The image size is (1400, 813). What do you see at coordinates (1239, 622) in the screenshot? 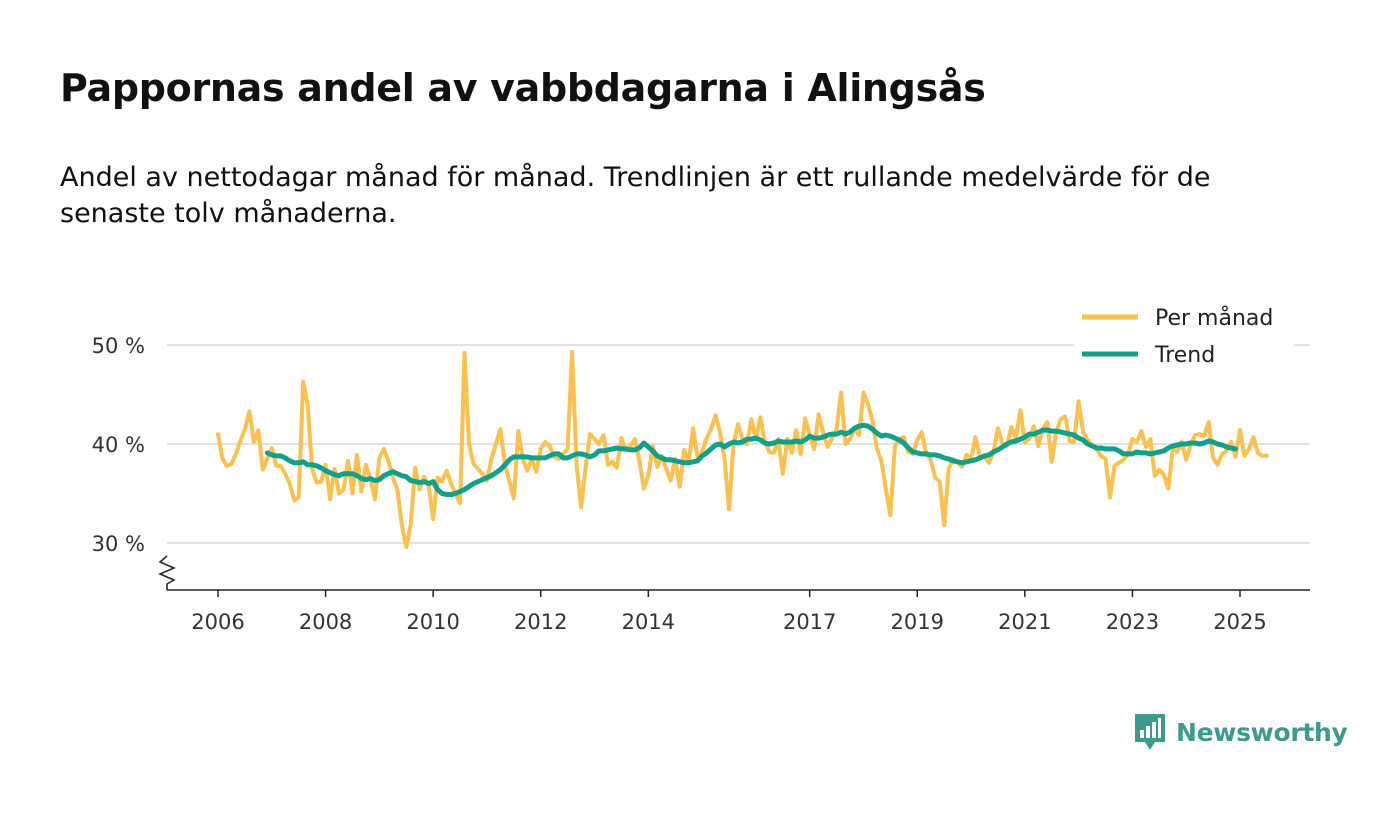
I see `x-tick-label: 2025` at bounding box center [1239, 622].